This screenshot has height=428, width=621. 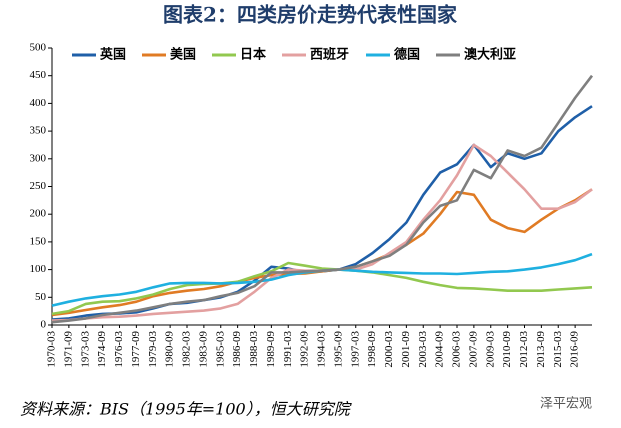 I want to click on source-note: 资料来源：BIS（1995年=100），恒大研究院, so click(x=186, y=409).